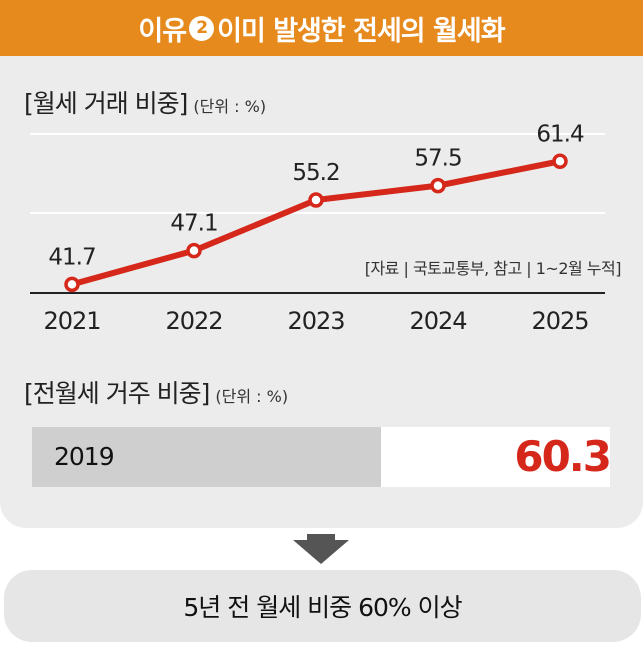 The image size is (643, 646). I want to click on residence-bar-value: 60.3, so click(563, 456).